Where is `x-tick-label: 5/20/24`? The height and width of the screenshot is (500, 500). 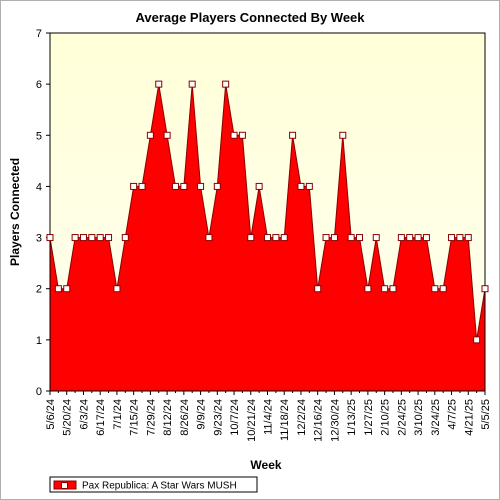
x-tick-label: 5/20/24 is located at coordinates (68, 417).